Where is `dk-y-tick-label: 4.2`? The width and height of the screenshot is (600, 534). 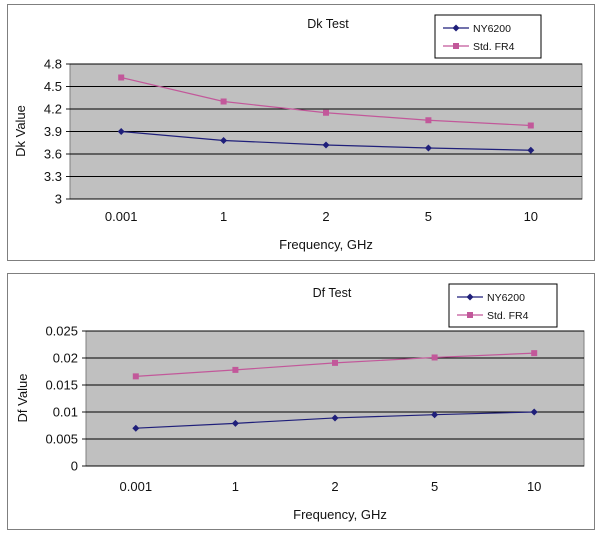
dk-y-tick-label: 4.2 is located at coordinates (53, 109).